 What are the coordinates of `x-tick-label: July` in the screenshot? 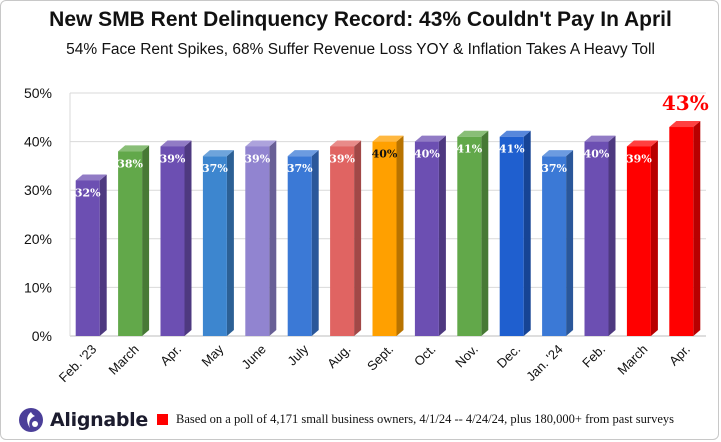 It's located at (297, 354).